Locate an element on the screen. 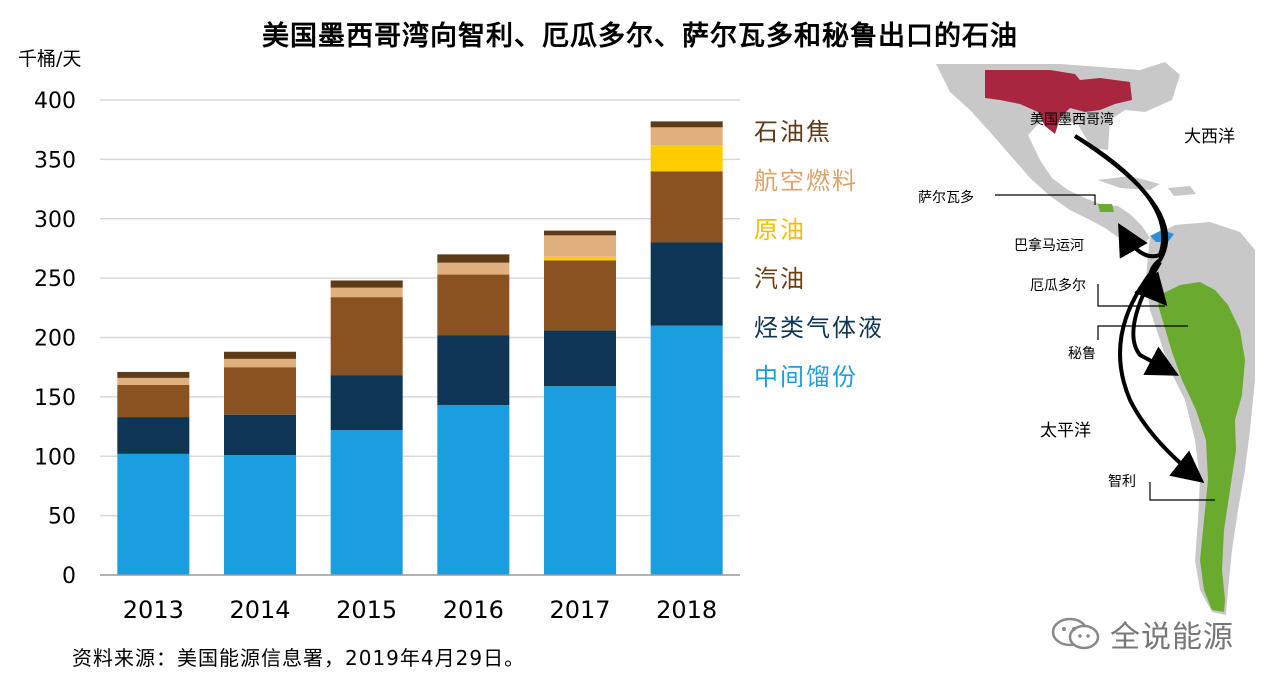 This screenshot has height=686, width=1280. x-axis-ticks: 2013 2014 2015 2016 2017 2018 is located at coordinates (420, 610).